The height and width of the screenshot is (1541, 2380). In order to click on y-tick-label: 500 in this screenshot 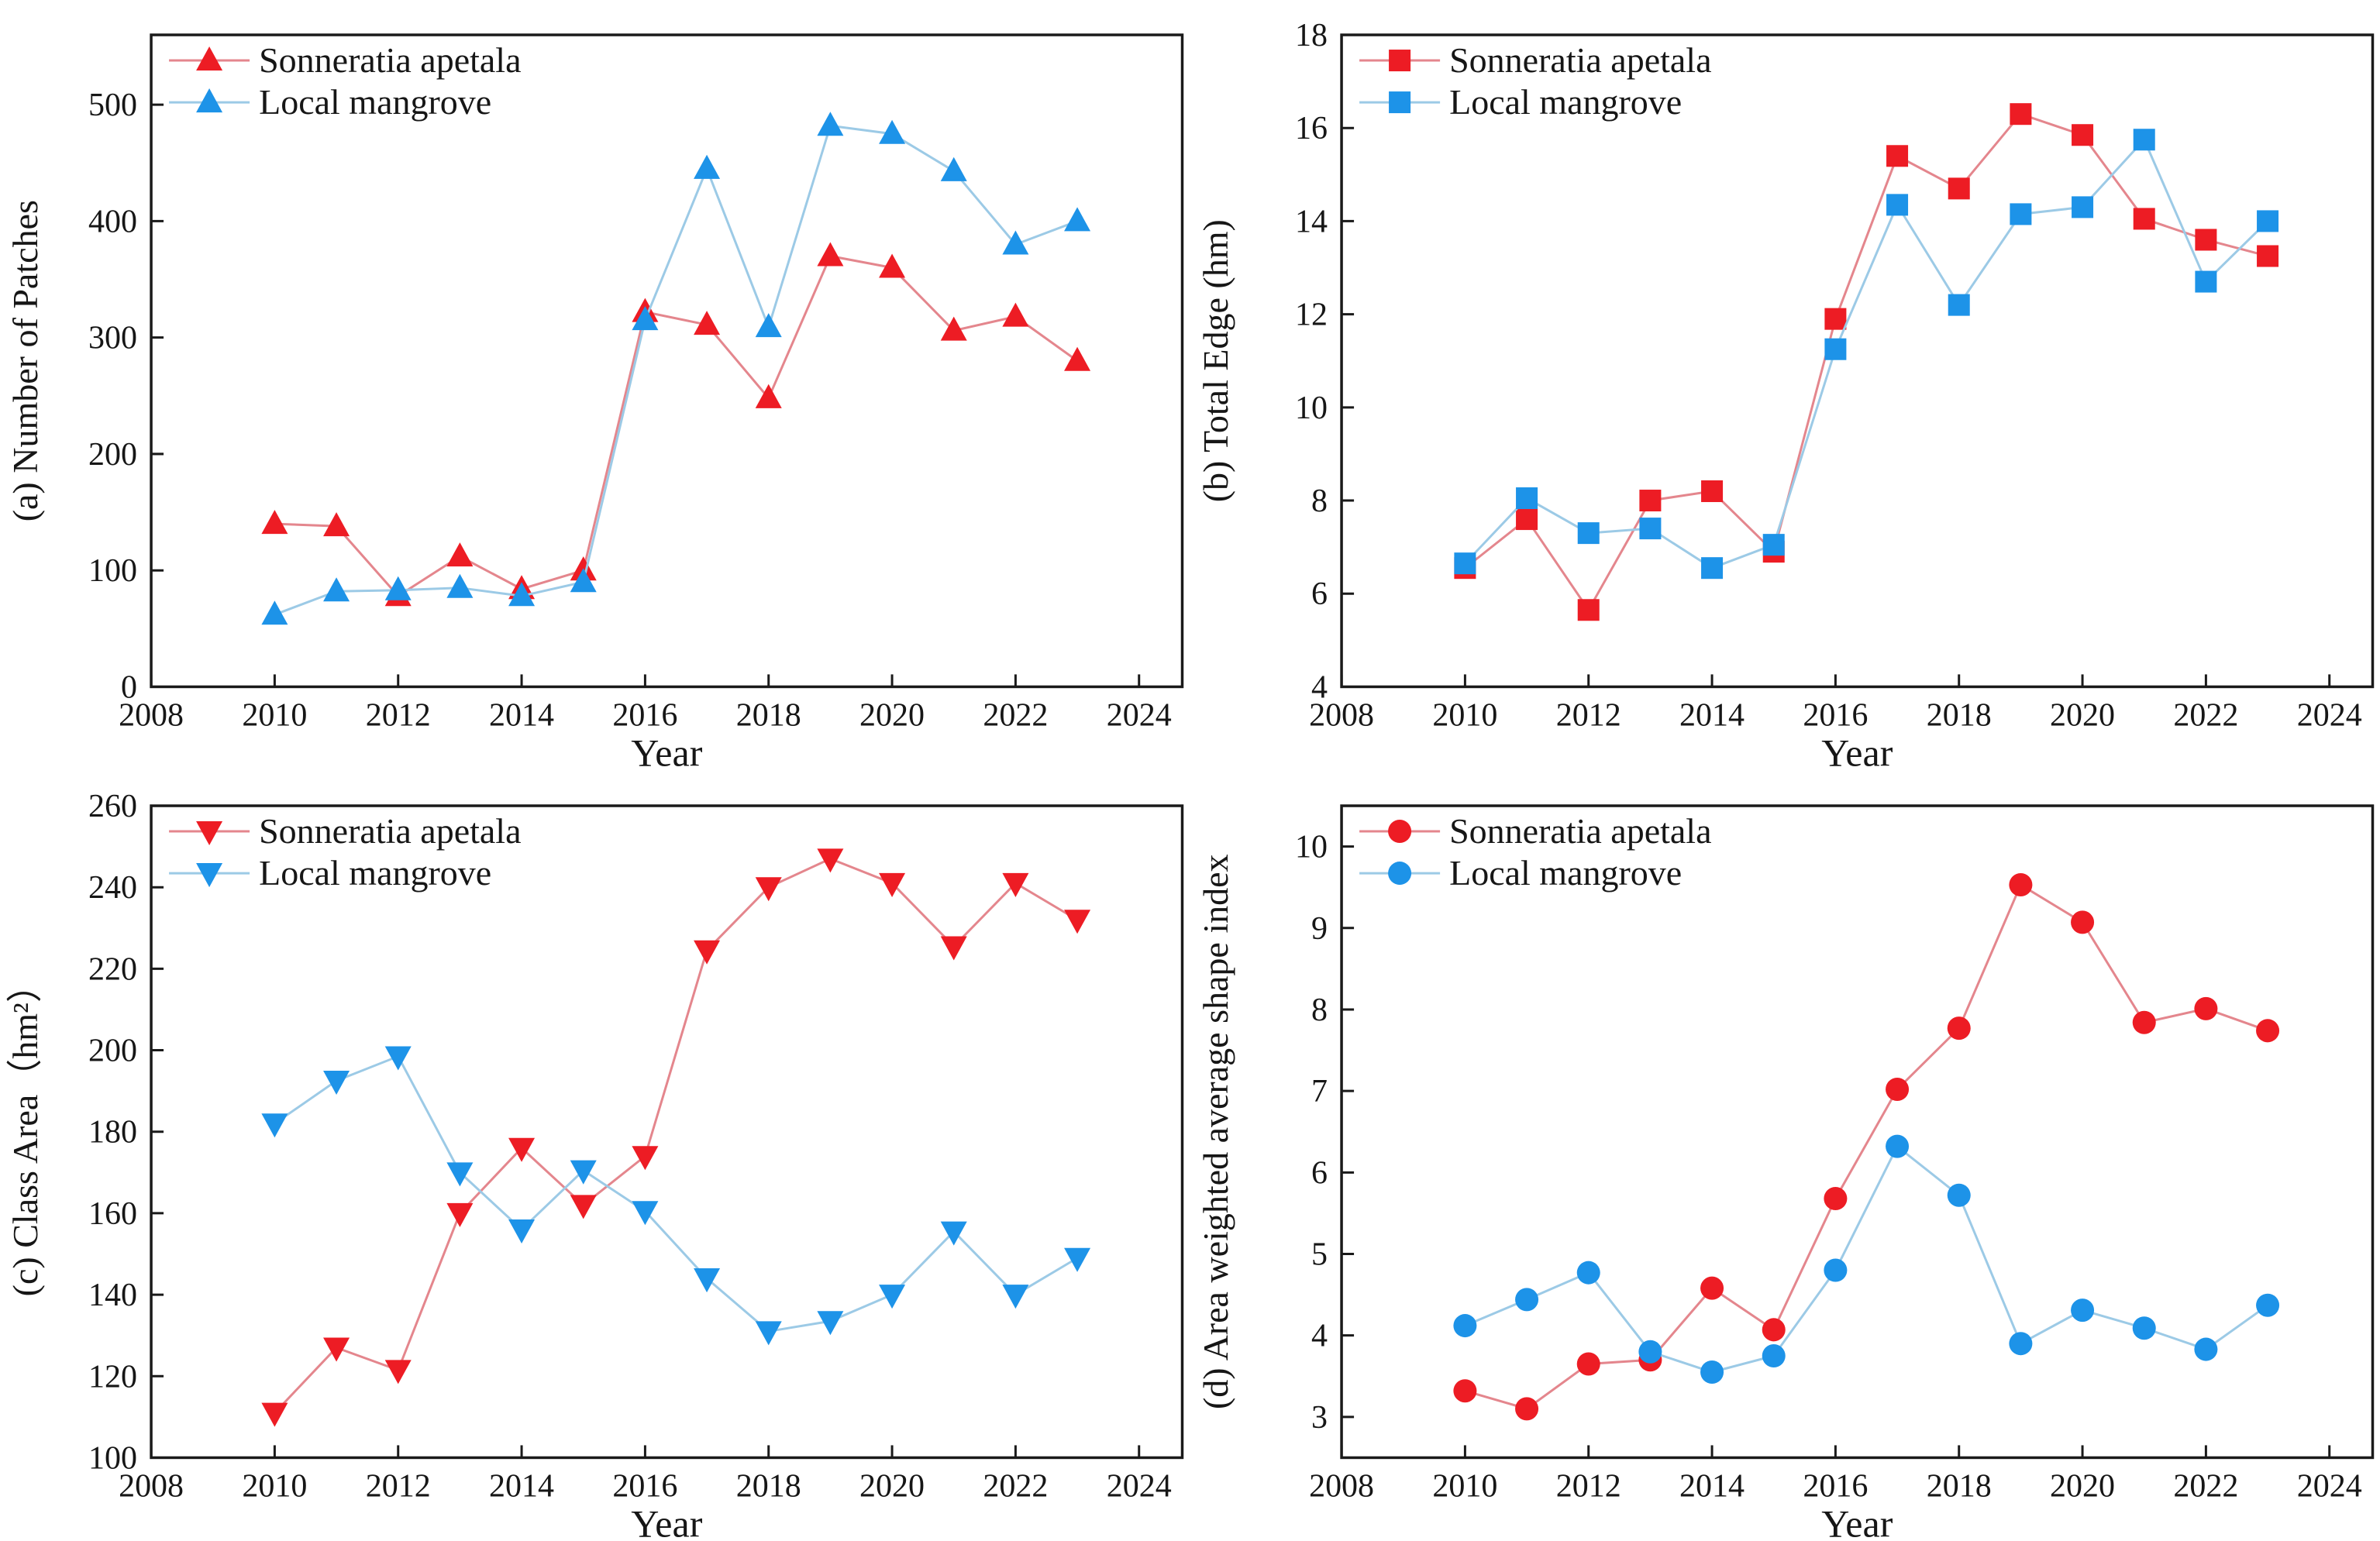, I will do `click(112, 105)`.